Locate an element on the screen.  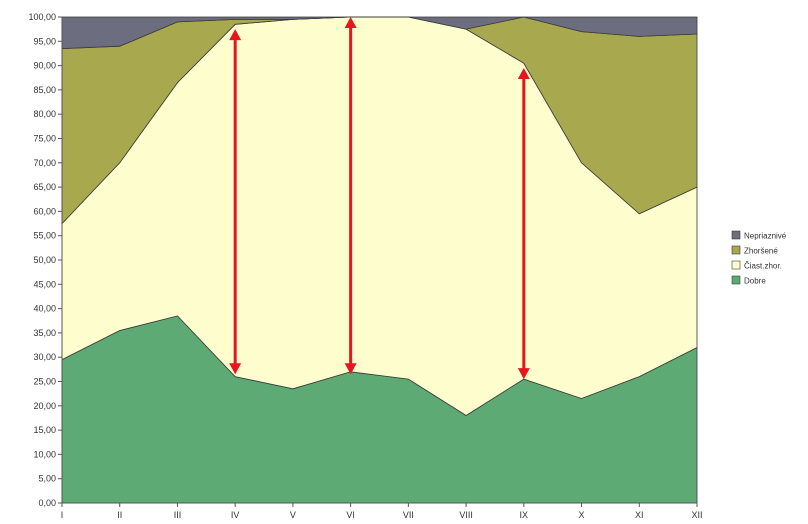
legend: Nepriaznivé Zhoršené Čiast.zhor. Dobre is located at coordinates (759, 258).